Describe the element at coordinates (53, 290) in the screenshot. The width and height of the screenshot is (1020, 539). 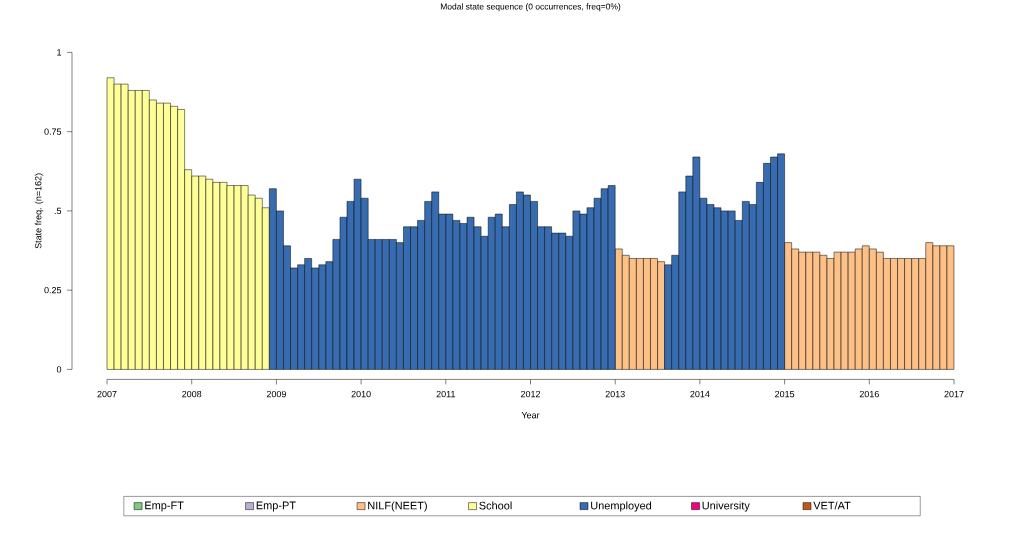
I see `y-tick-label: 0.25` at that location.